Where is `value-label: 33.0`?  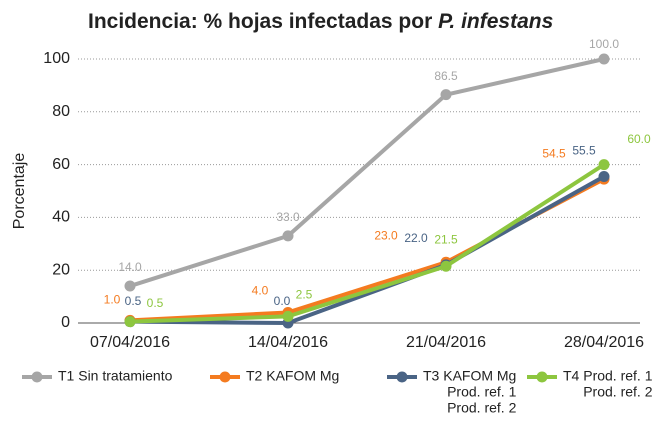 value-label: 33.0 is located at coordinates (288, 217).